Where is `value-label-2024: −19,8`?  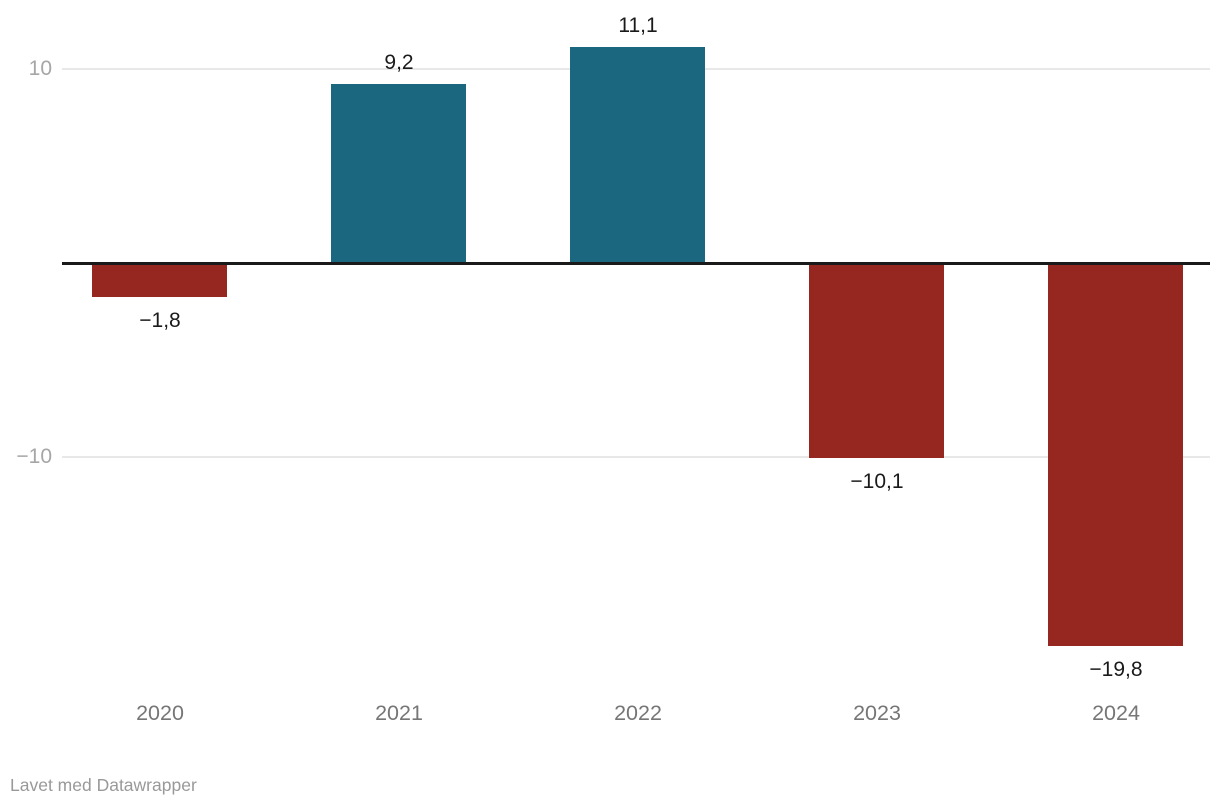
value-label-2024: −19,8 is located at coordinates (1116, 669).